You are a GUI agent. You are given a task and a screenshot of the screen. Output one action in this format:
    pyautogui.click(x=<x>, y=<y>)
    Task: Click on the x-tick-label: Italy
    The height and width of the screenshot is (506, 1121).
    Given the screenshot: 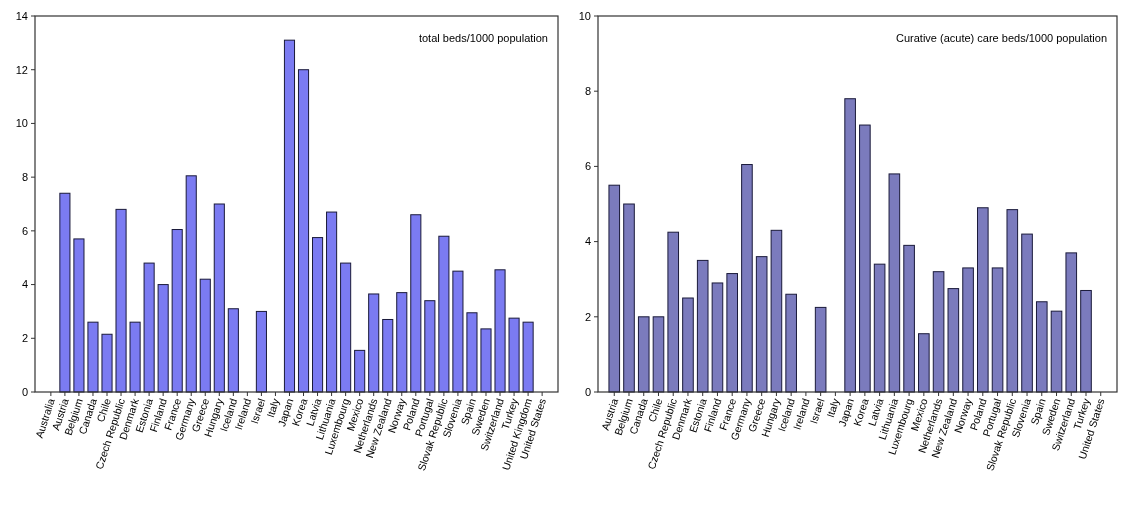 What is the action you would take?
    pyautogui.click(x=832, y=407)
    